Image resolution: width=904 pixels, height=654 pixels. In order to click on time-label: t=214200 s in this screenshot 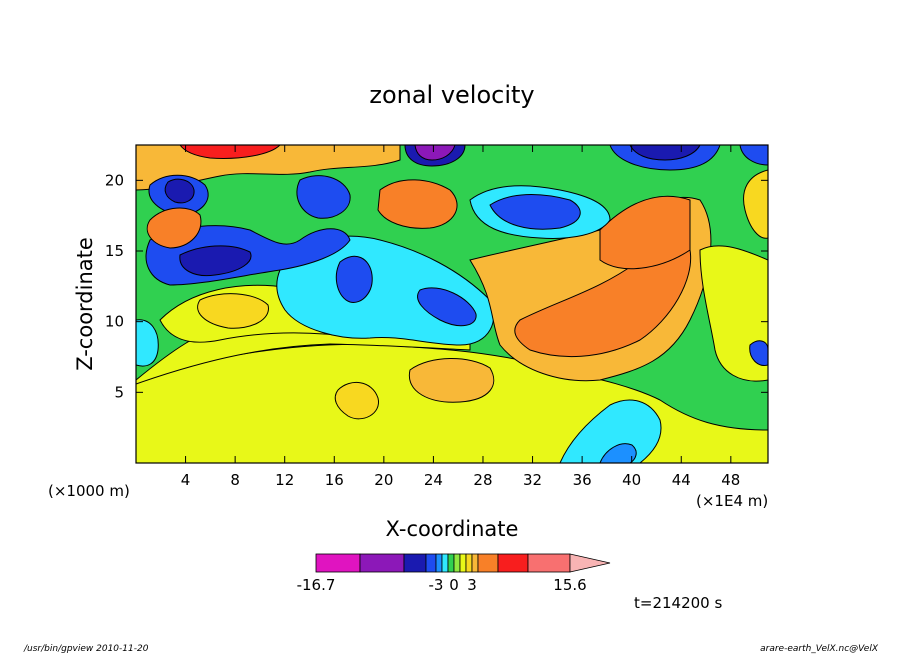, I will do `click(678, 603)`.